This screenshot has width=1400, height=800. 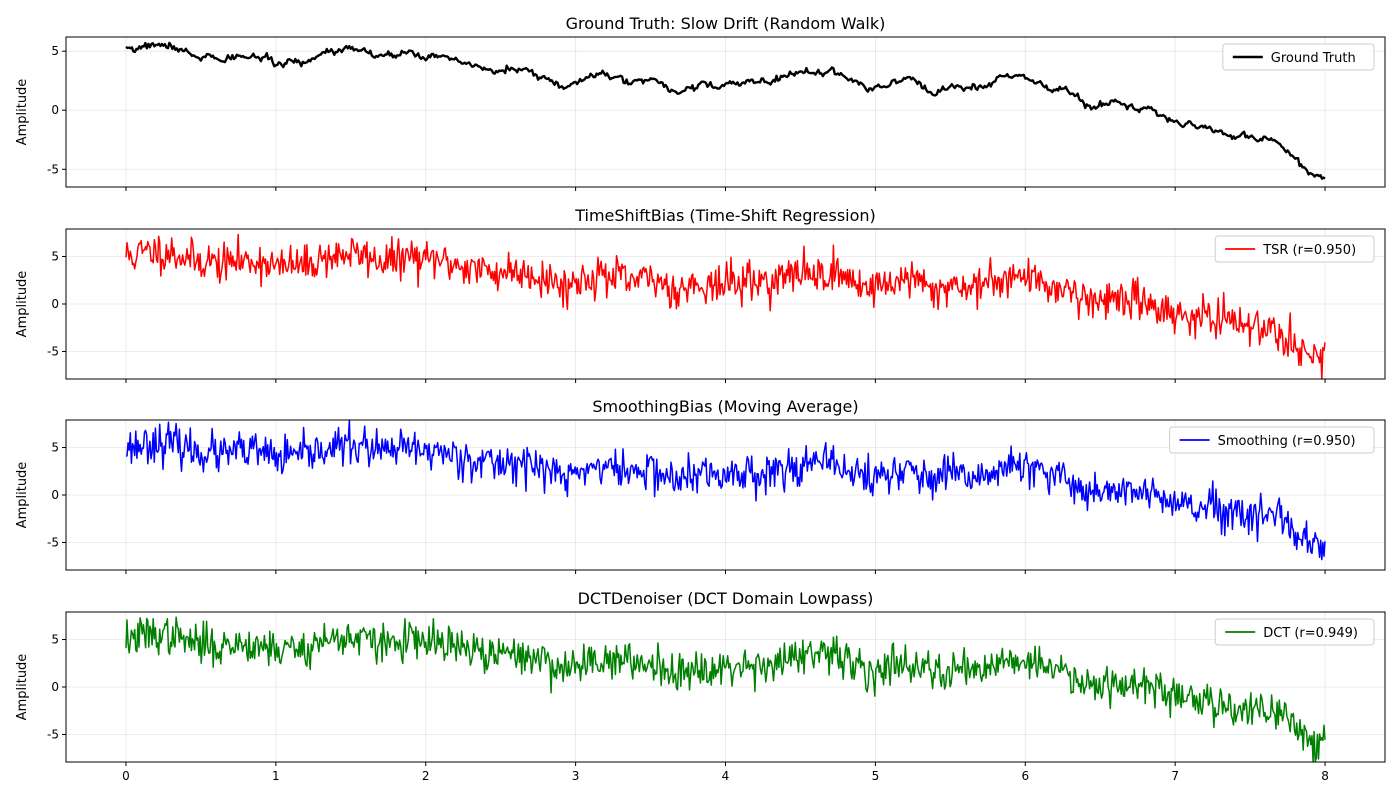 What do you see at coordinates (1310, 633) in the screenshot?
I see `legend-label: DCT (r=0.949)` at bounding box center [1310, 633].